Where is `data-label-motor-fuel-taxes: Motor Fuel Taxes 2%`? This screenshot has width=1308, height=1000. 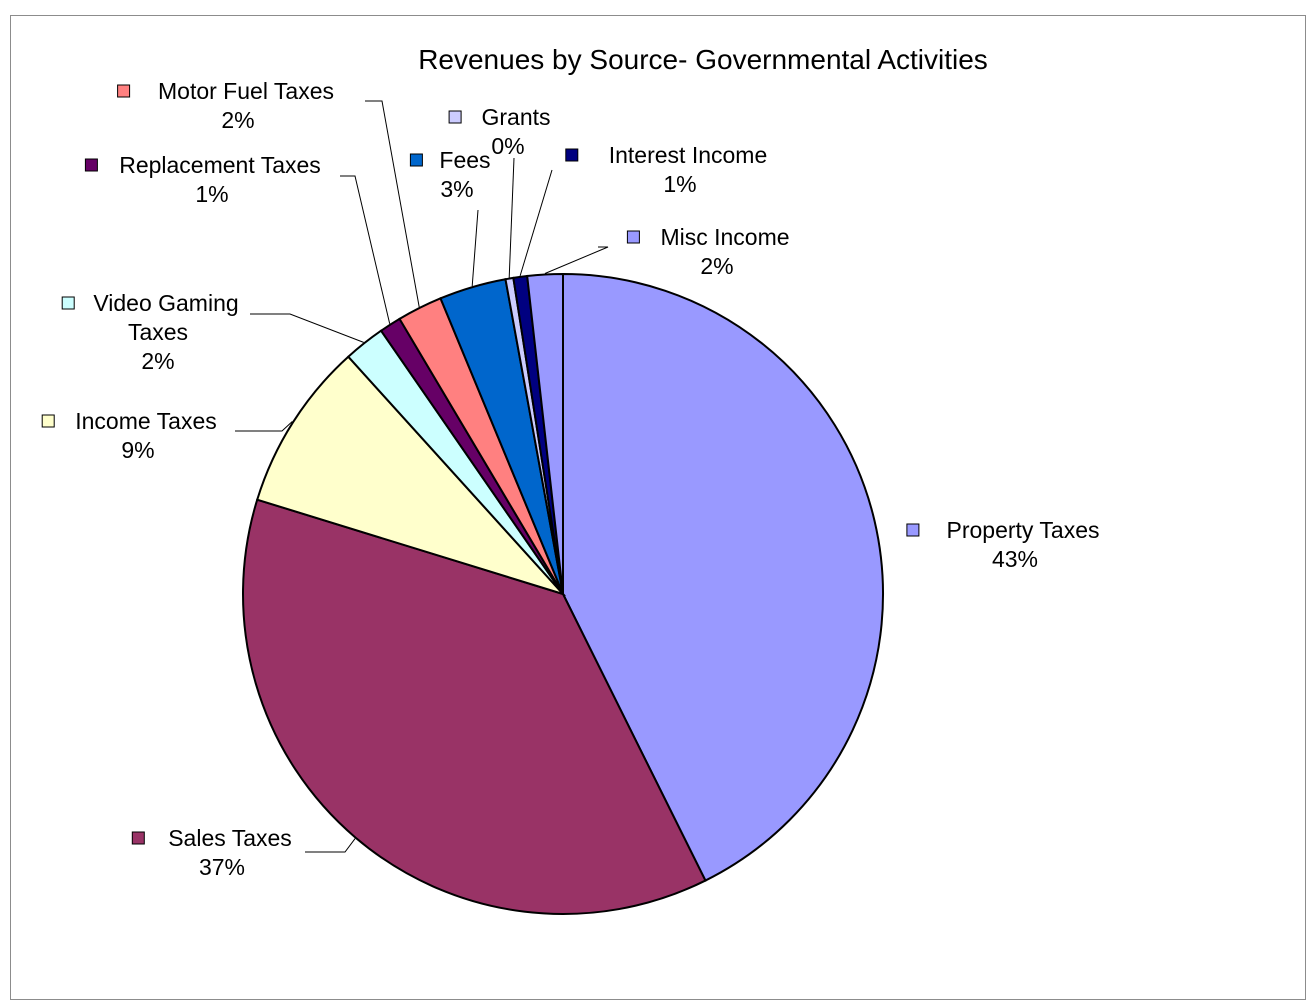
data-label-motor-fuel-taxes: Motor Fuel Taxes 2% is located at coordinates (225, 105).